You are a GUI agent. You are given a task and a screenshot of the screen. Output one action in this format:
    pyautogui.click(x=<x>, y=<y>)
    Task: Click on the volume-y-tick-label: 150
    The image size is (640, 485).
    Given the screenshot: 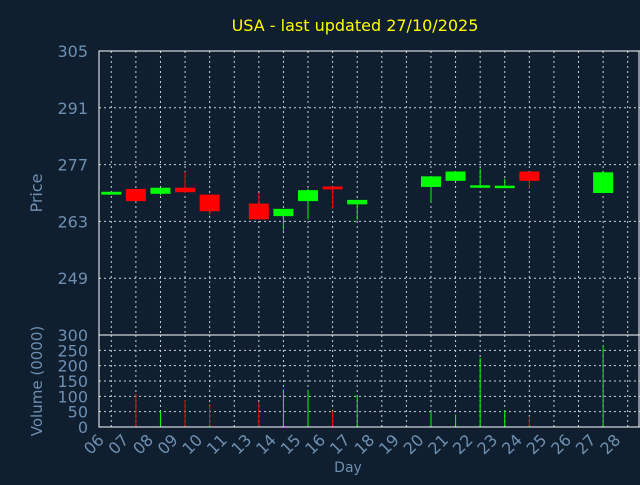 What is the action you would take?
    pyautogui.click(x=72, y=381)
    